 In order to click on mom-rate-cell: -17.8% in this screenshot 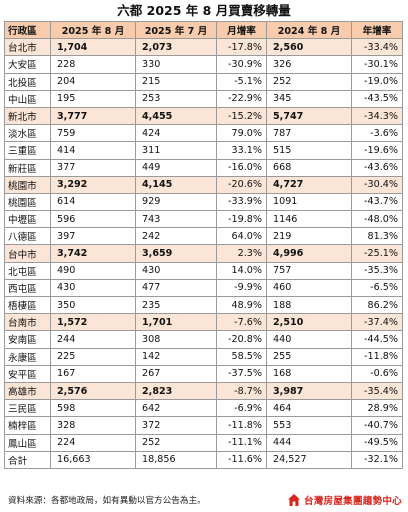, I will do `click(241, 47)`.